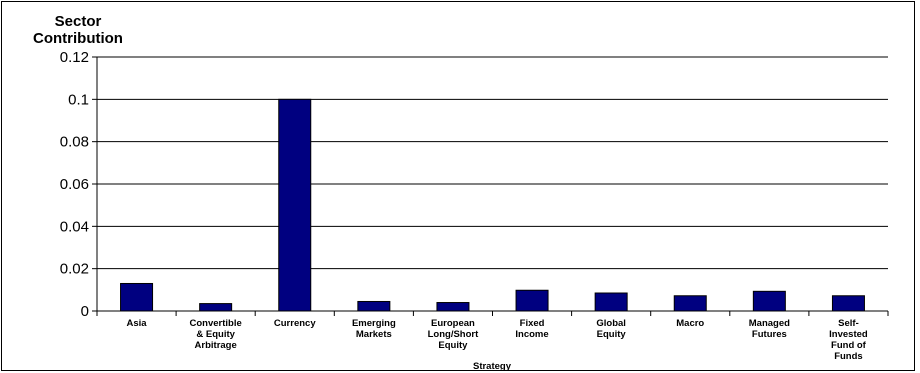 This screenshot has height=373, width=920. What do you see at coordinates (374, 323) in the screenshot?
I see `x-tick-label: Emerging` at bounding box center [374, 323].